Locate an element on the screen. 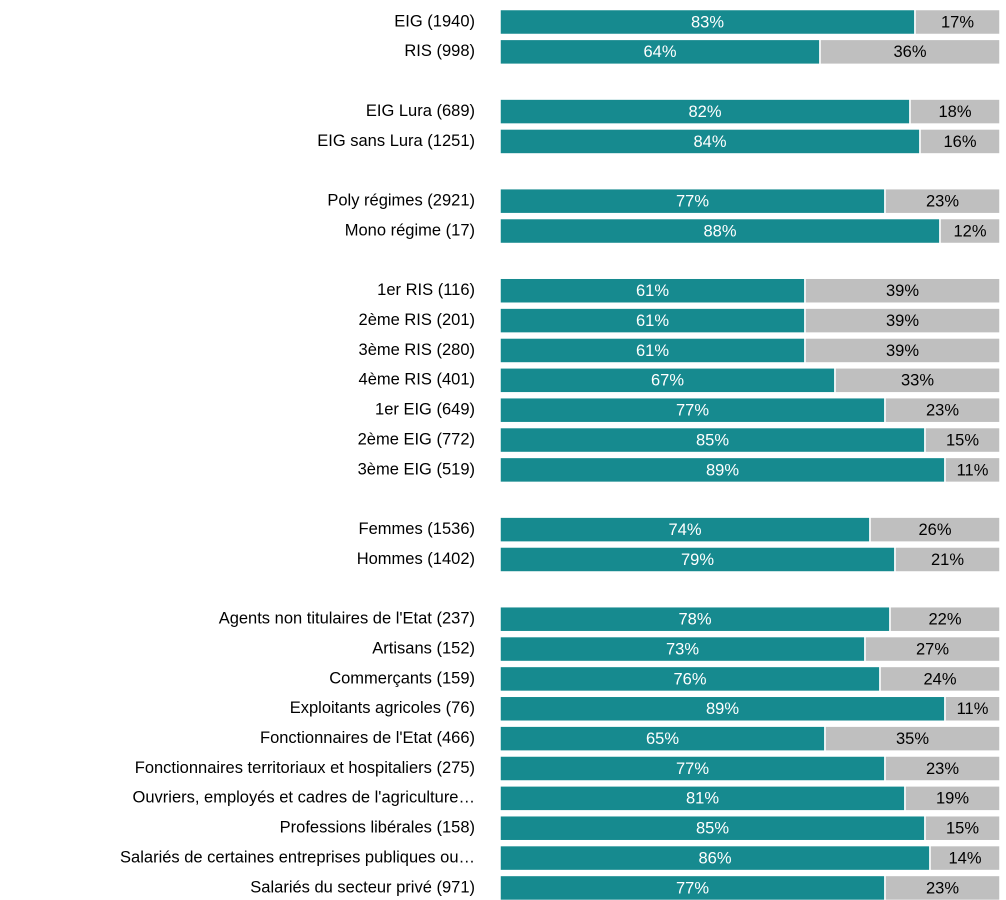  value-label: 36% is located at coordinates (909, 52).